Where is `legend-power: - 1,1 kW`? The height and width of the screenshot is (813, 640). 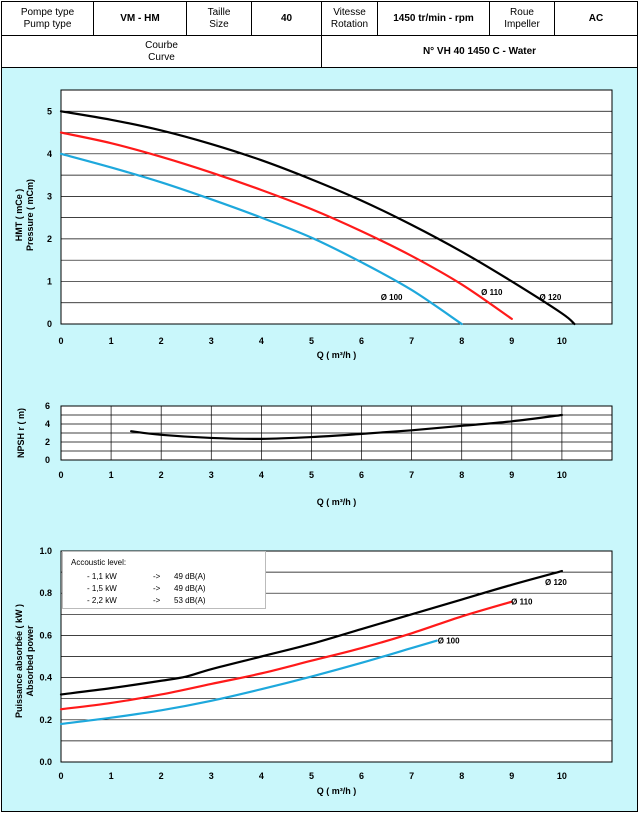
legend-power: - 1,1 kW is located at coordinates (102, 576).